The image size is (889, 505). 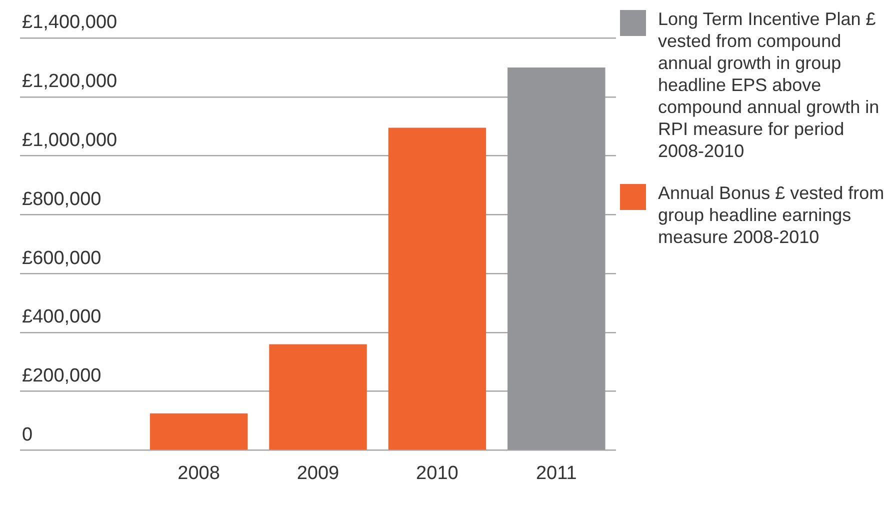 I want to click on y-tick-label: £1,400,000, so click(x=70, y=23).